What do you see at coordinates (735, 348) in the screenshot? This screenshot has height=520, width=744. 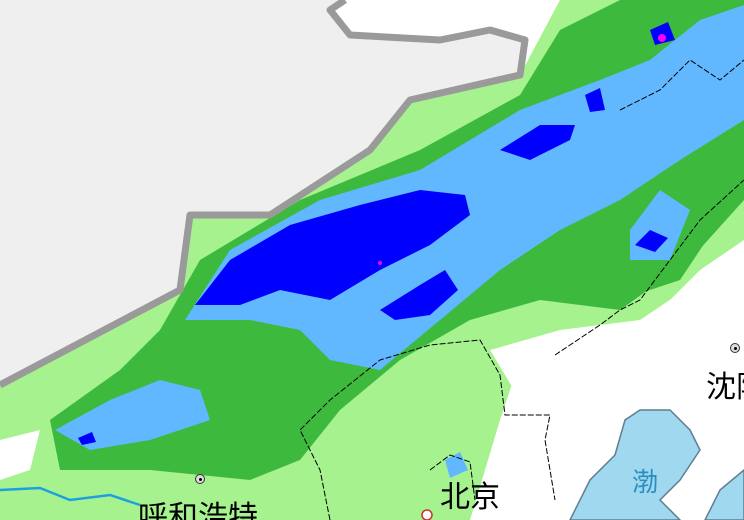 I see `shenyang-city-marker` at bounding box center [735, 348].